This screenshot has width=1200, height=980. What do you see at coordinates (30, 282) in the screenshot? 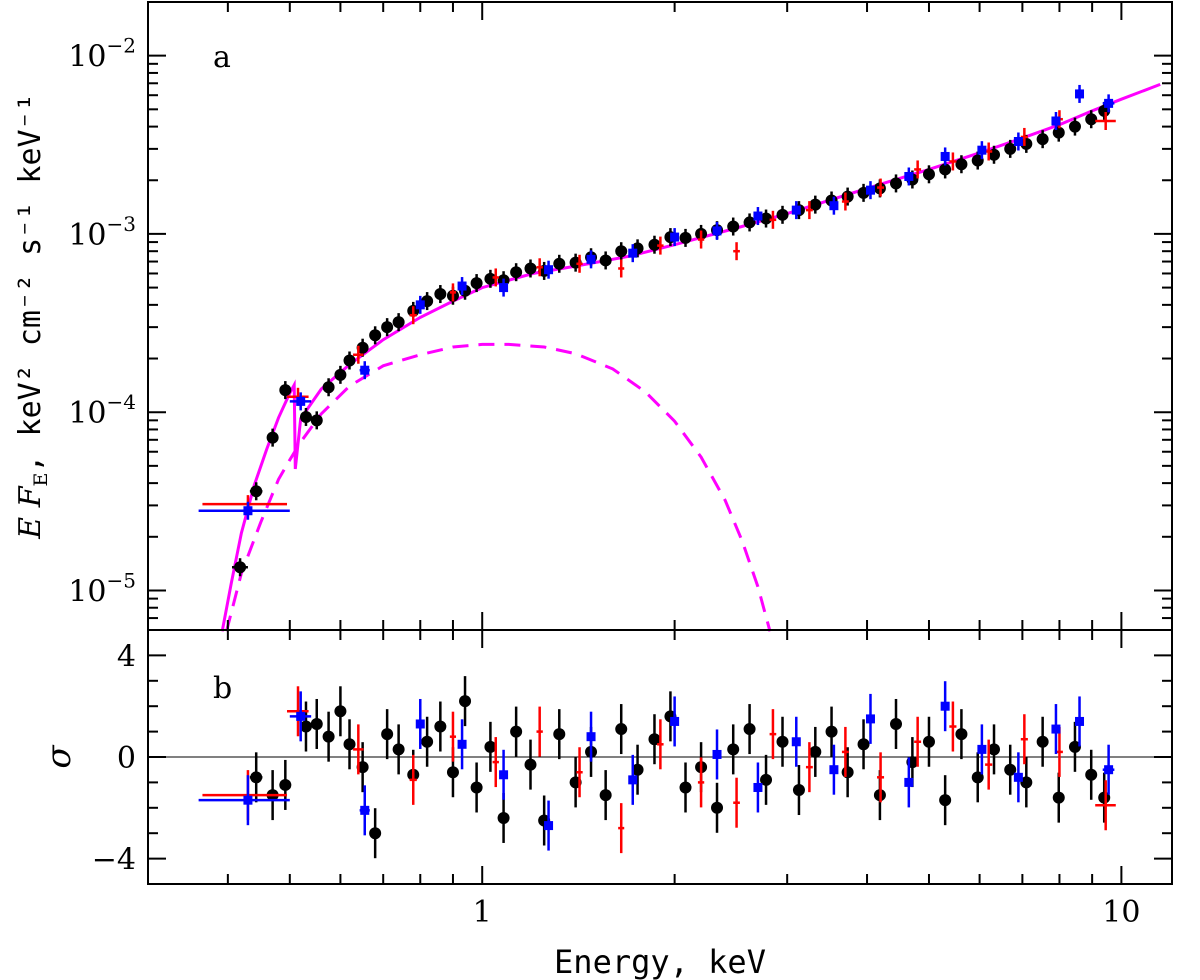
I see `y-axis-title-units: , keV² cm⁻² s⁻¹ keV⁻¹` at bounding box center [30, 282].